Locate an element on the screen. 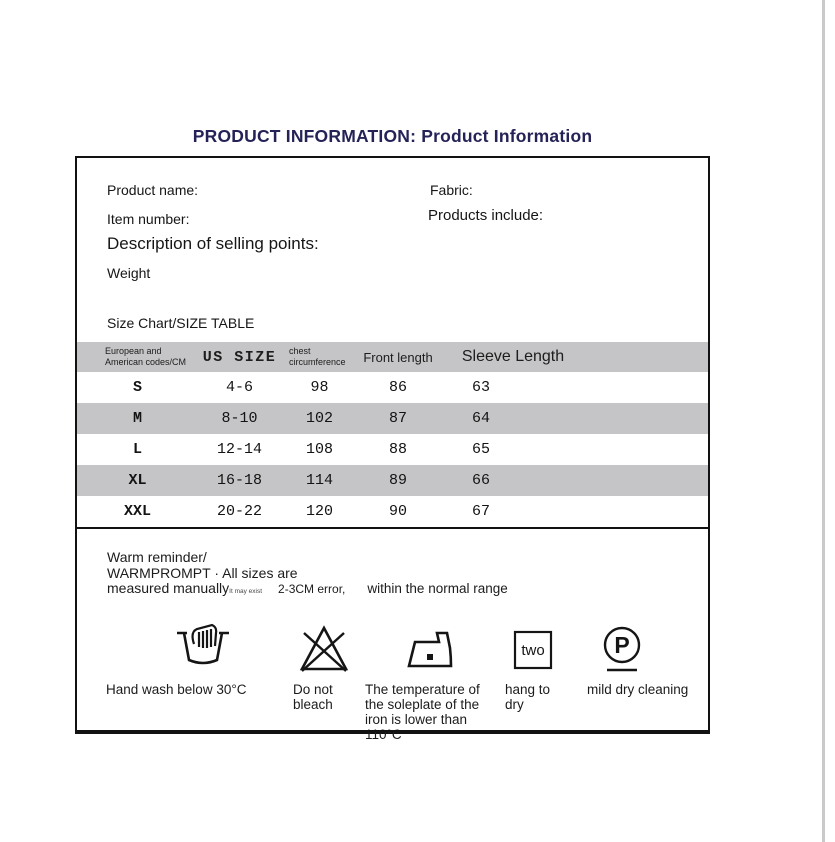 Image resolution: width=835 pixels, height=842 pixels. sleeve-length-cell: 63 is located at coordinates (480, 387).